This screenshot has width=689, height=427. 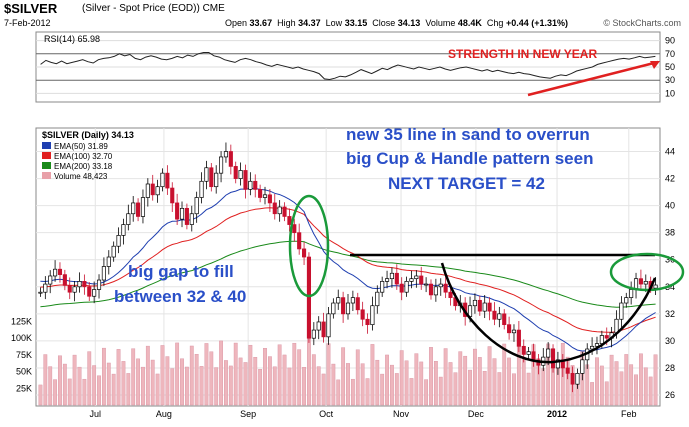 I want to click on volume-tick-label: 125K, so click(x=21, y=321).